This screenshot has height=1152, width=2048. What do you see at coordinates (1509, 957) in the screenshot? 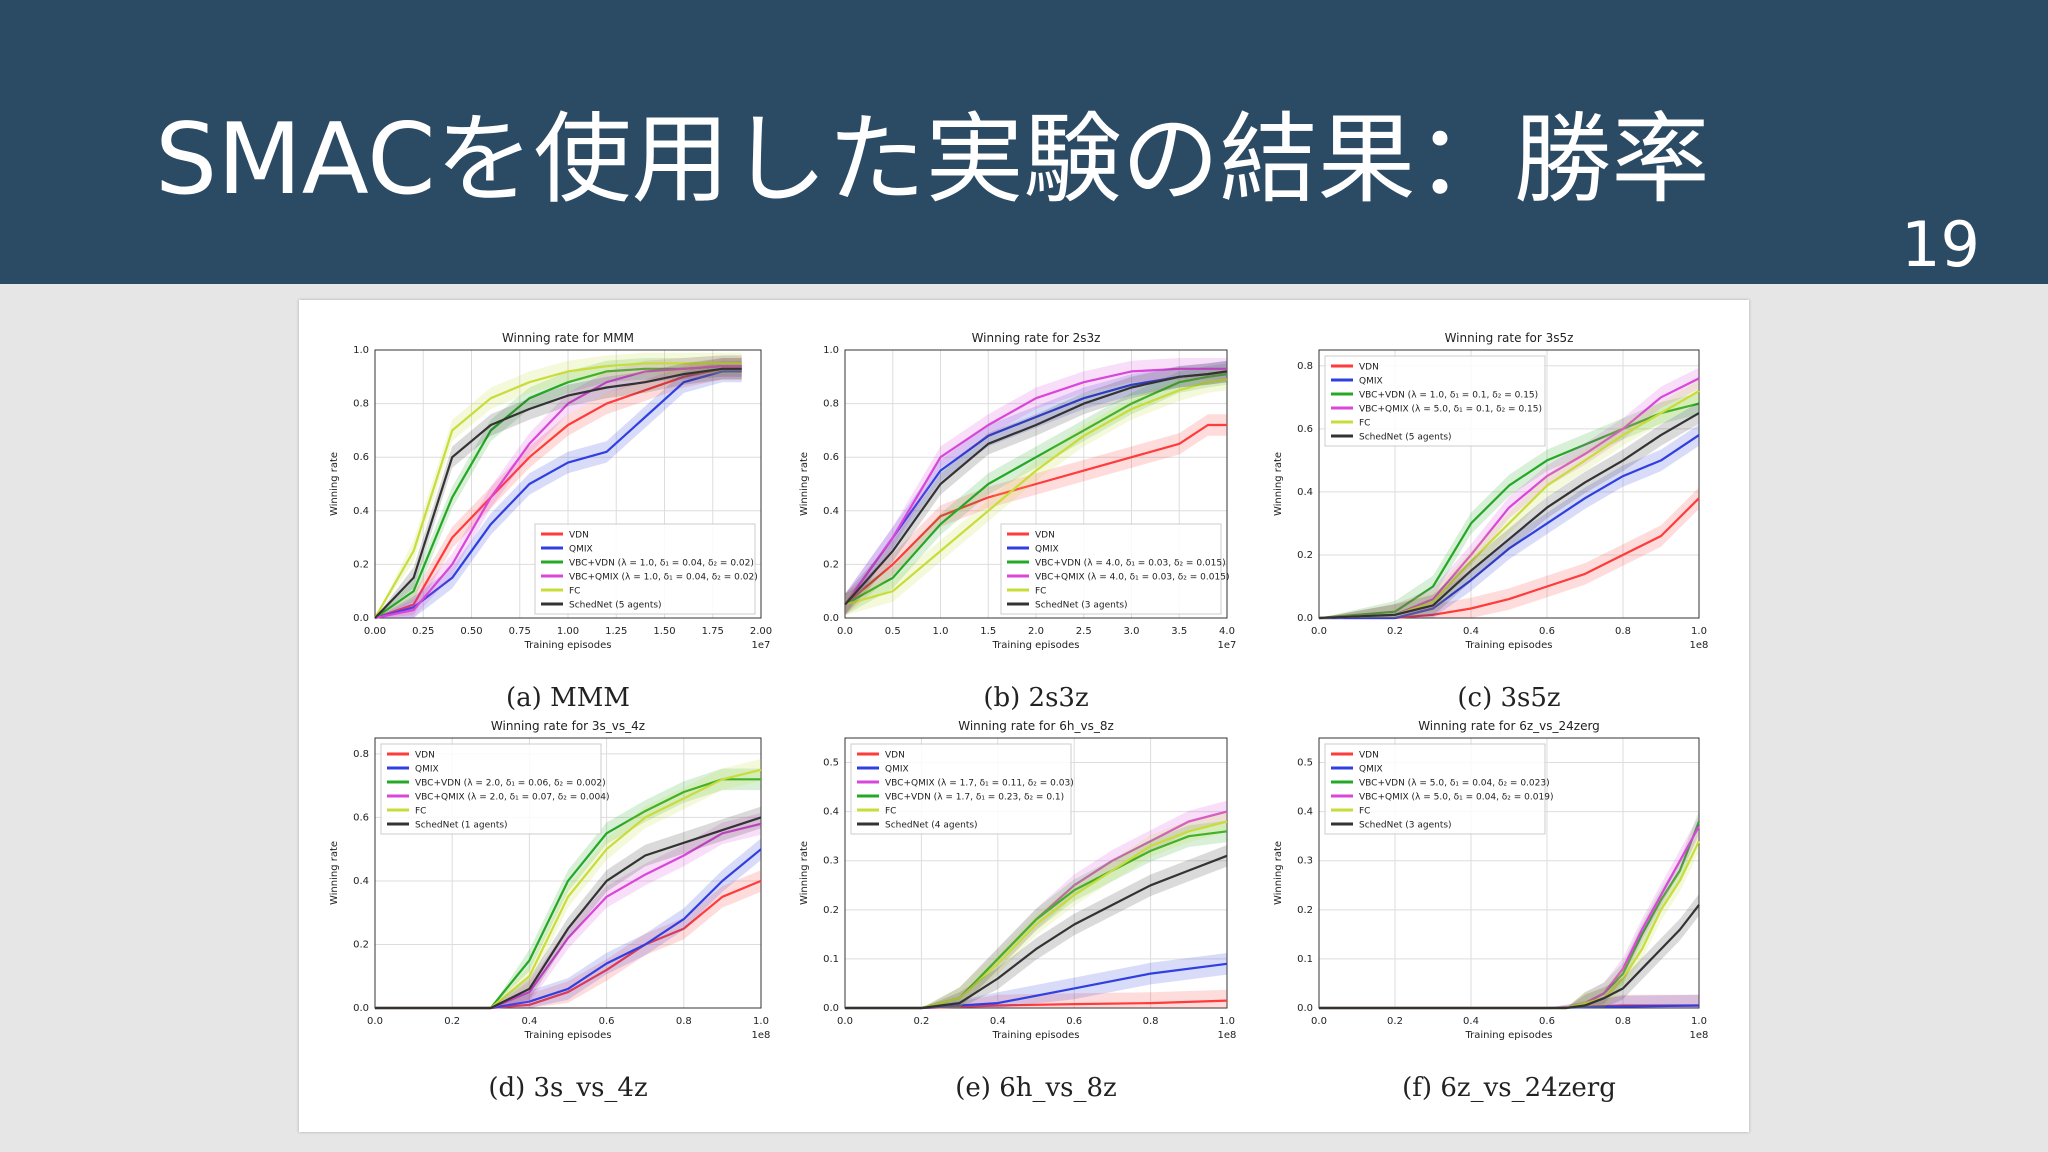
I see `series-line-schednet` at bounding box center [1509, 957].